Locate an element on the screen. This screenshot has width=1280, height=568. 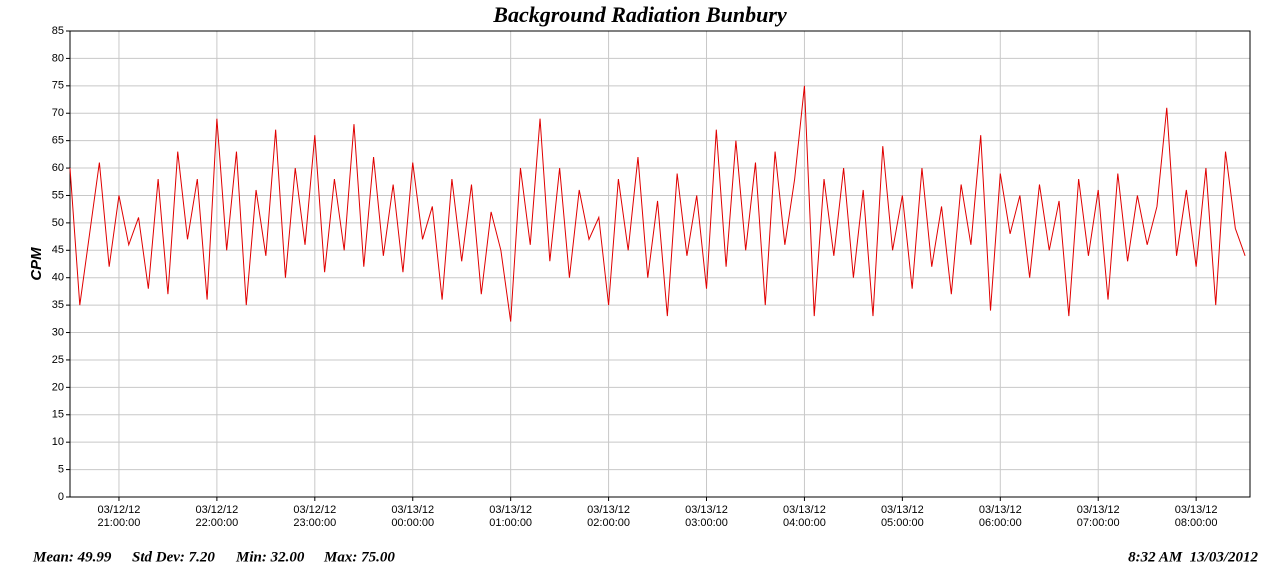
y-tick-label: 15 is located at coordinates (58, 415).